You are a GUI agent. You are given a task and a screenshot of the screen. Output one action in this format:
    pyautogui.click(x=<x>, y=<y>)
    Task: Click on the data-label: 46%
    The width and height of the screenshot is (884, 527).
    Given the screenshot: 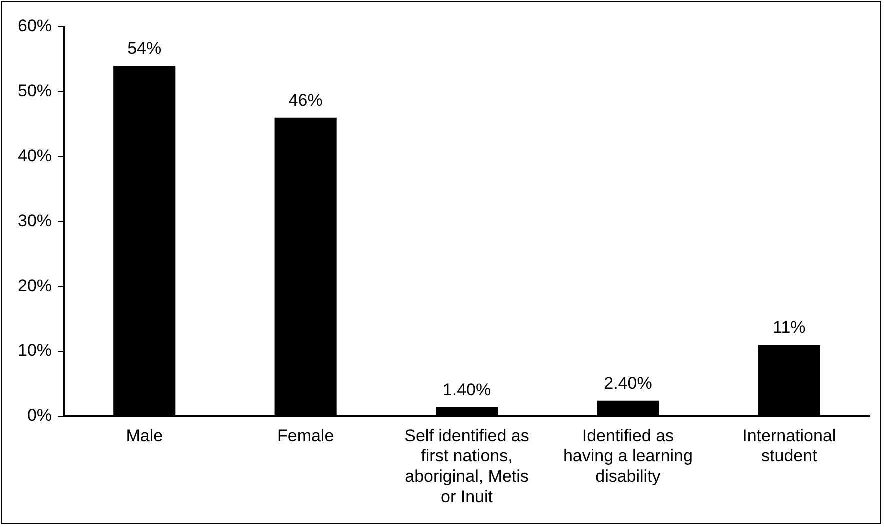 What is the action you would take?
    pyautogui.click(x=305, y=100)
    